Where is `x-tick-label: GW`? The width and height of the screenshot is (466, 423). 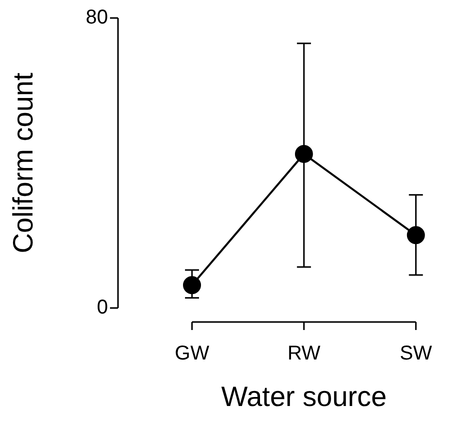 x-tick-label: GW is located at coordinates (192, 353).